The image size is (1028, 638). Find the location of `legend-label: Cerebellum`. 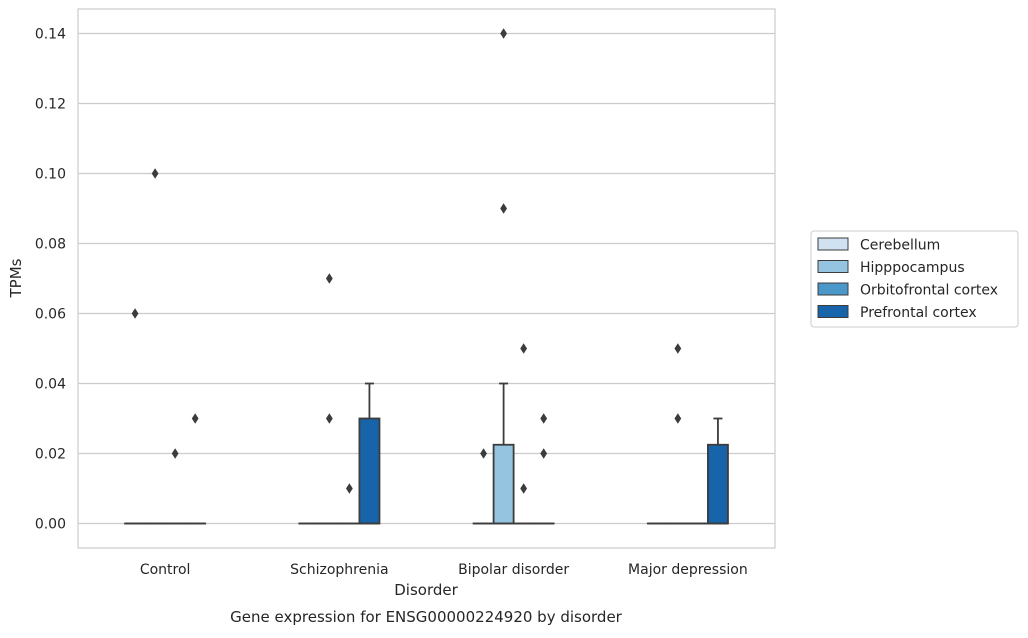

legend-label: Cerebellum is located at coordinates (900, 246).